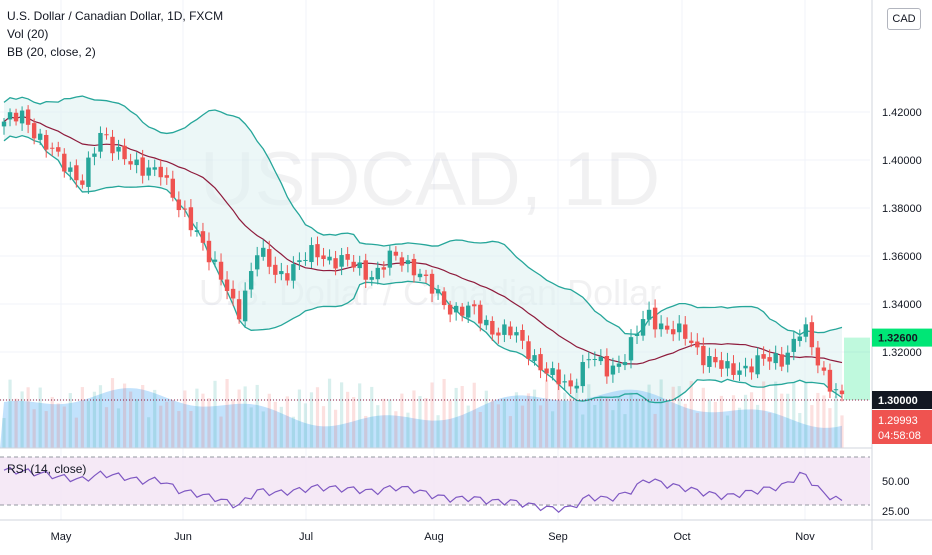  I want to click on target-zone, so click(857, 368).